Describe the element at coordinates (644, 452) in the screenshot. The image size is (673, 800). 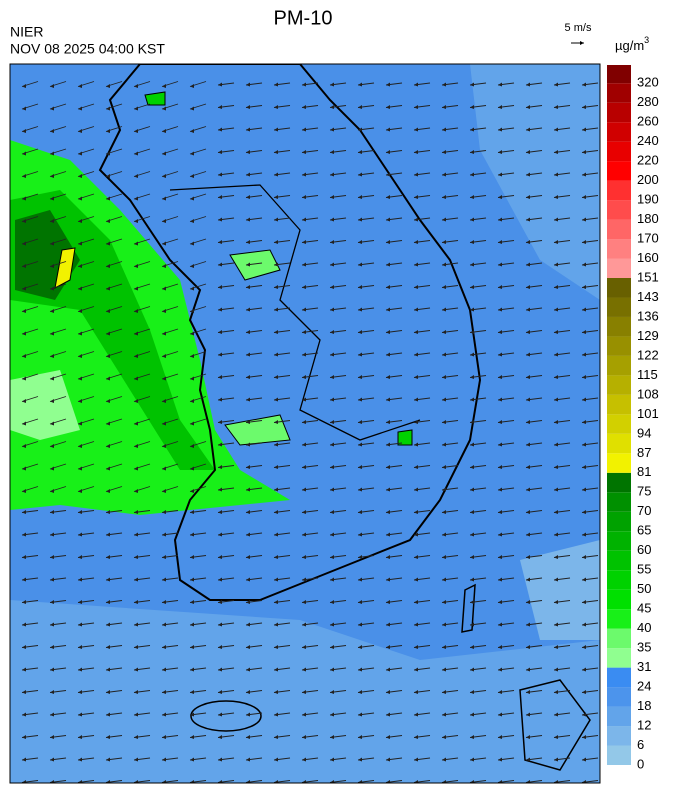
I see `colorbar-tick-label: 87` at that location.